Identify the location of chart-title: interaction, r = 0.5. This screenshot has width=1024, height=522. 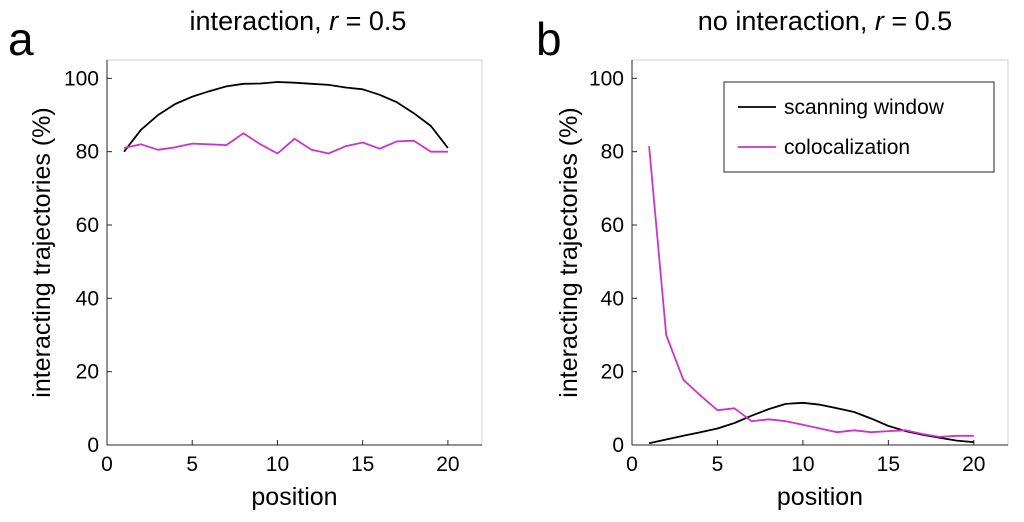
(298, 21).